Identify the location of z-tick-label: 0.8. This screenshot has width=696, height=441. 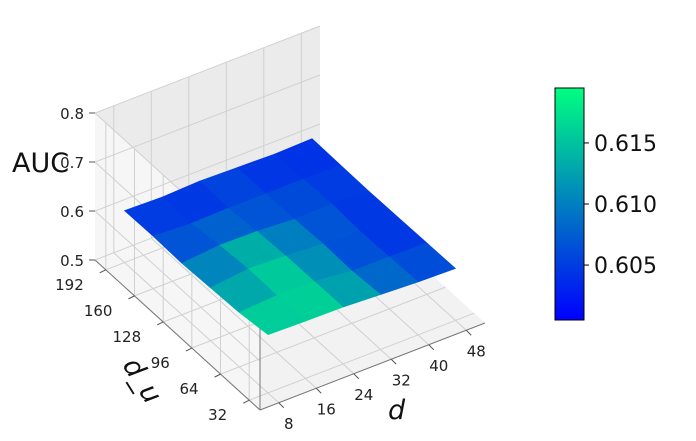
(72, 114).